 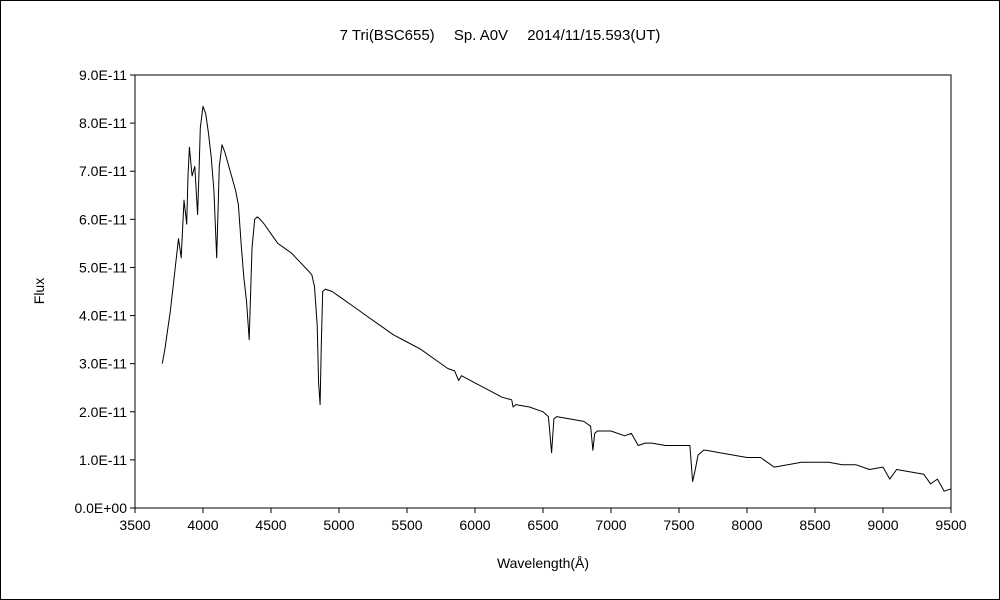 I want to click on x-tick-label: 9500, so click(x=950, y=525).